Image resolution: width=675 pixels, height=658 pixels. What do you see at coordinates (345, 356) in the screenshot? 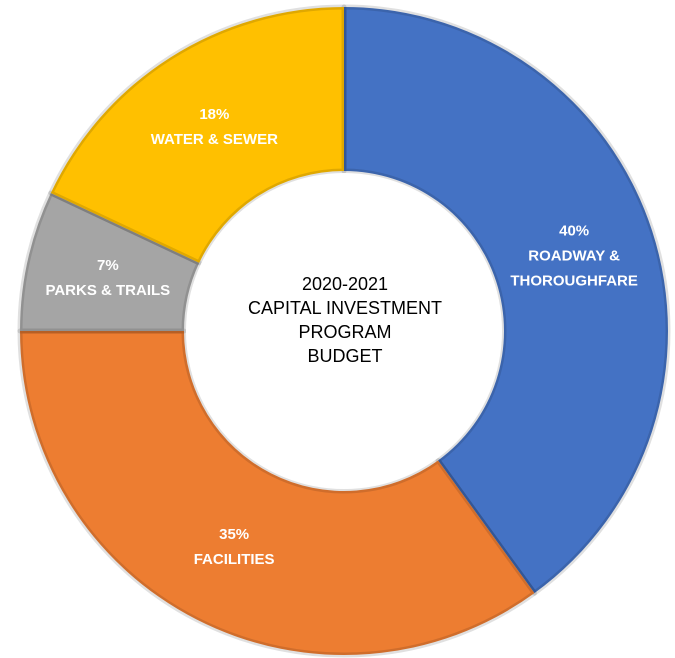
I see `center-line: BUDGET` at bounding box center [345, 356].